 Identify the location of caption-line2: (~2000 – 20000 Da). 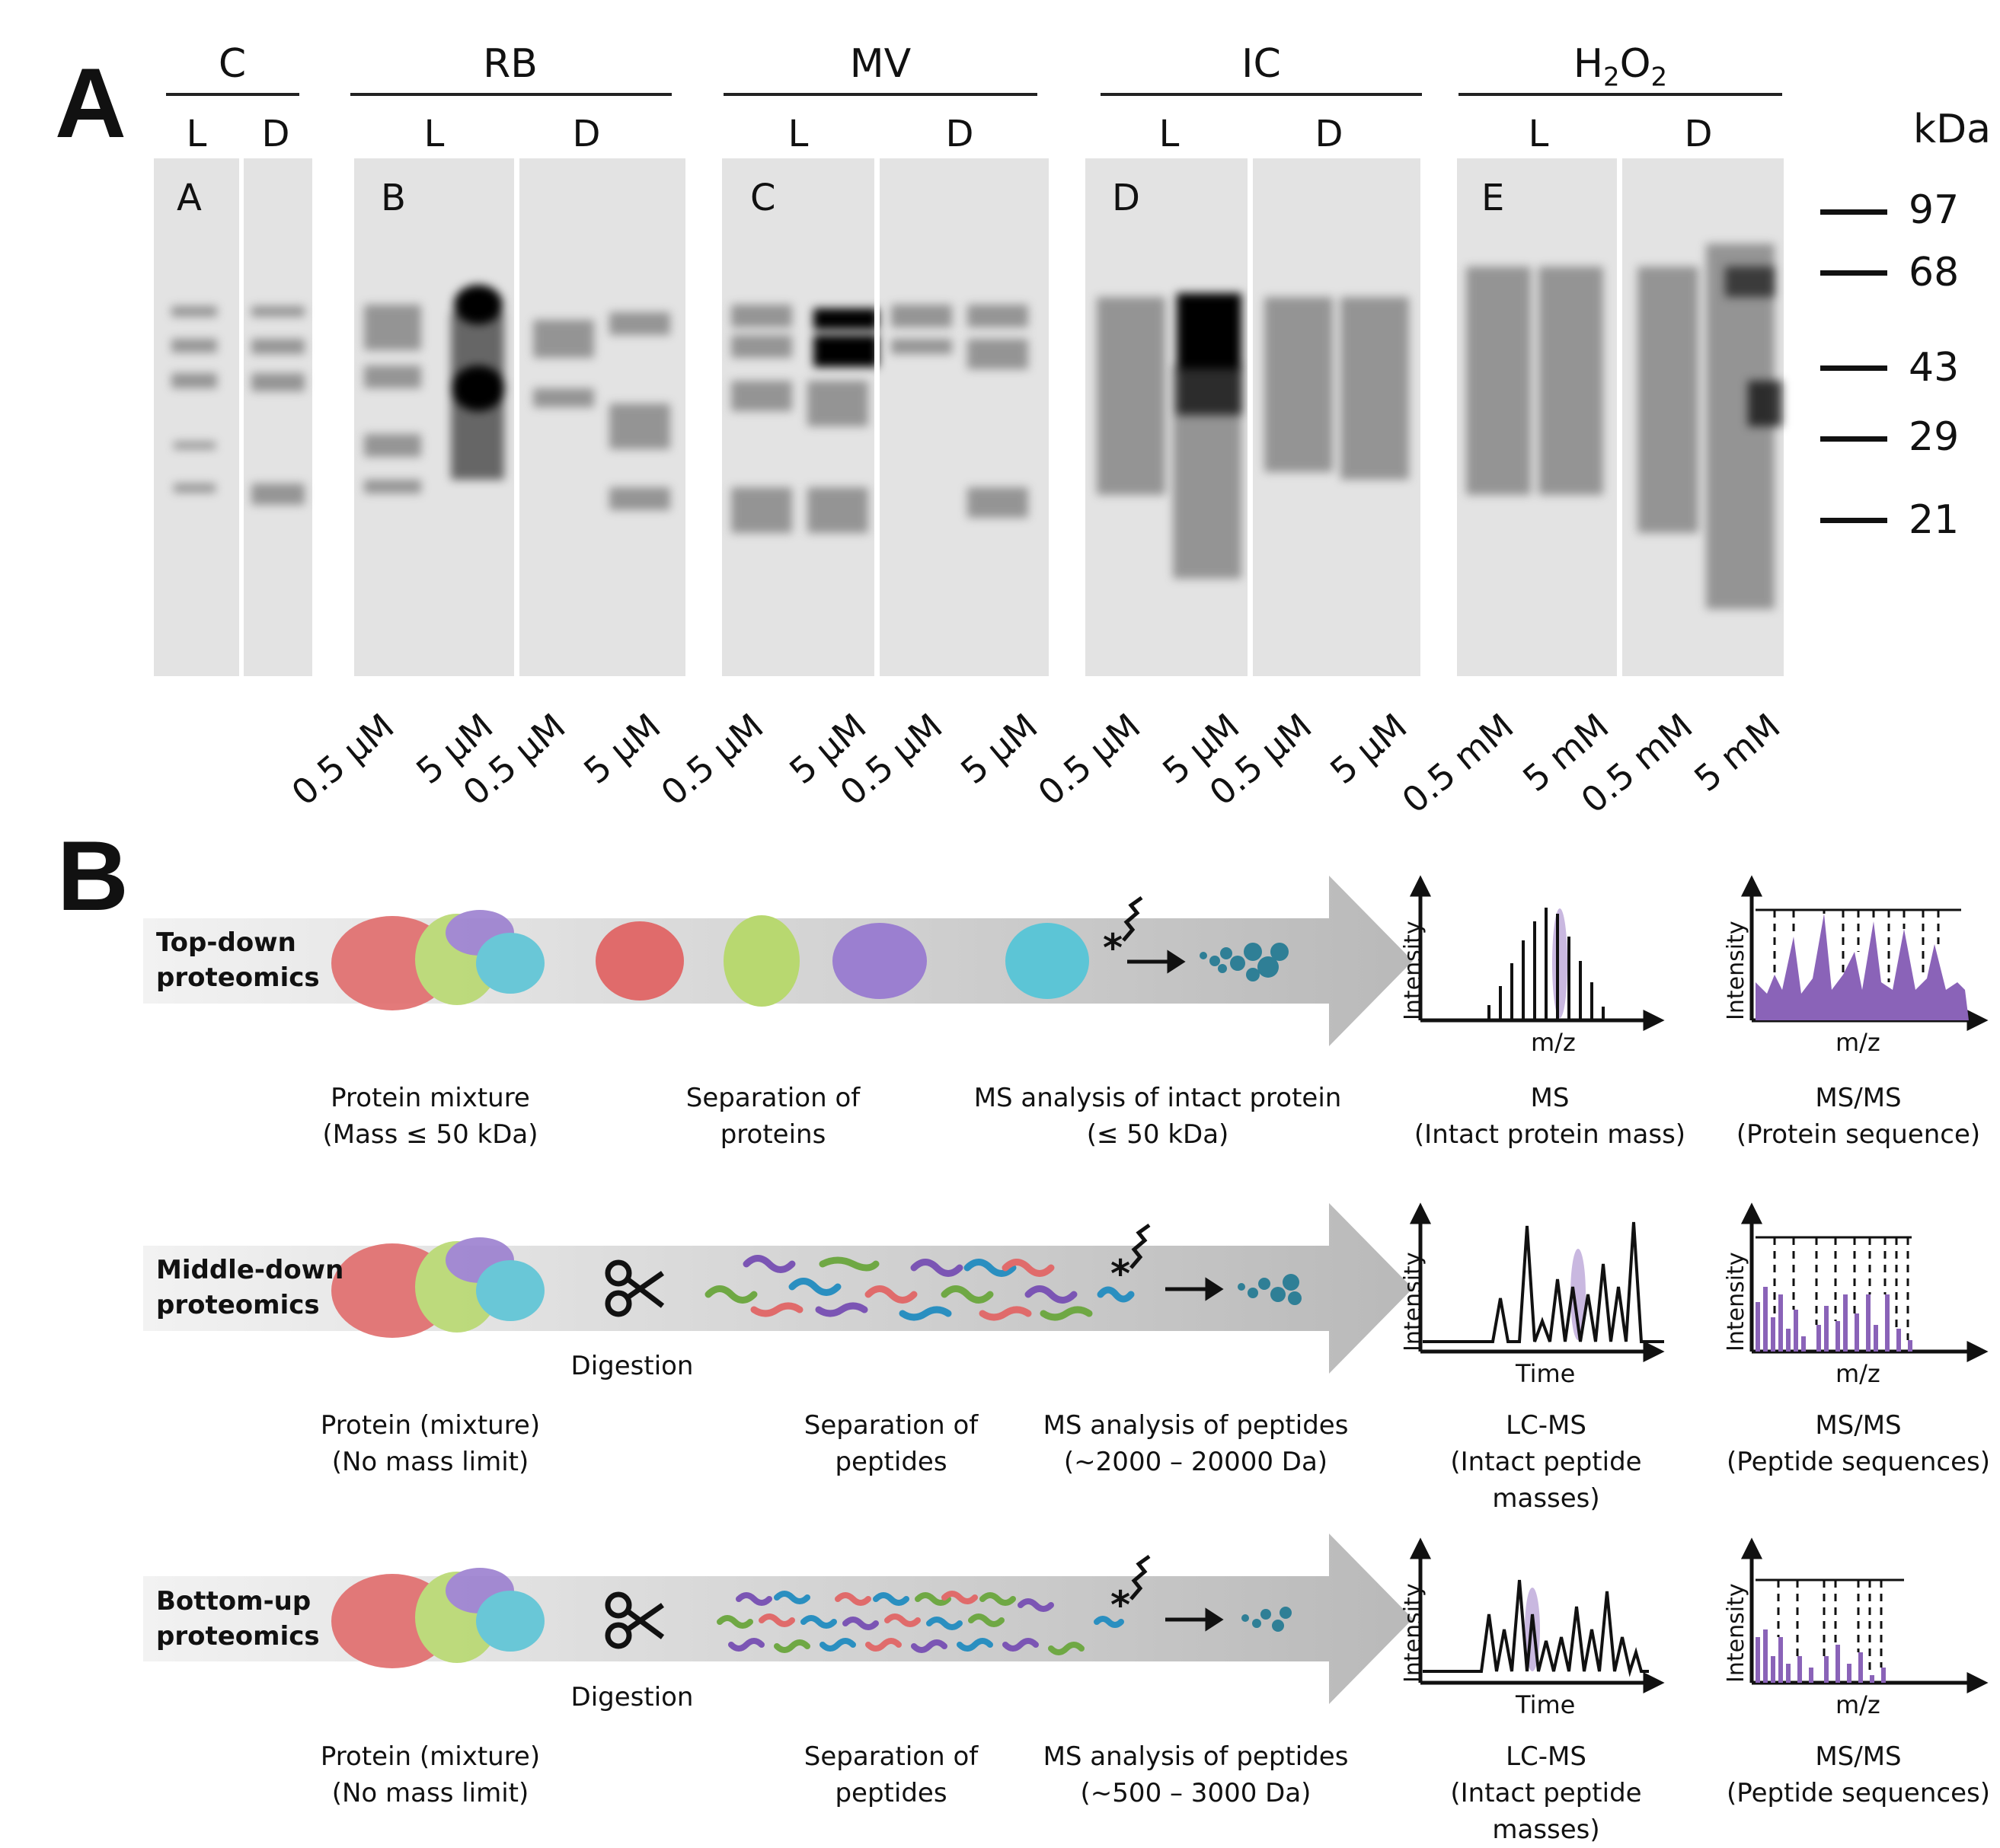
(1195, 1462).